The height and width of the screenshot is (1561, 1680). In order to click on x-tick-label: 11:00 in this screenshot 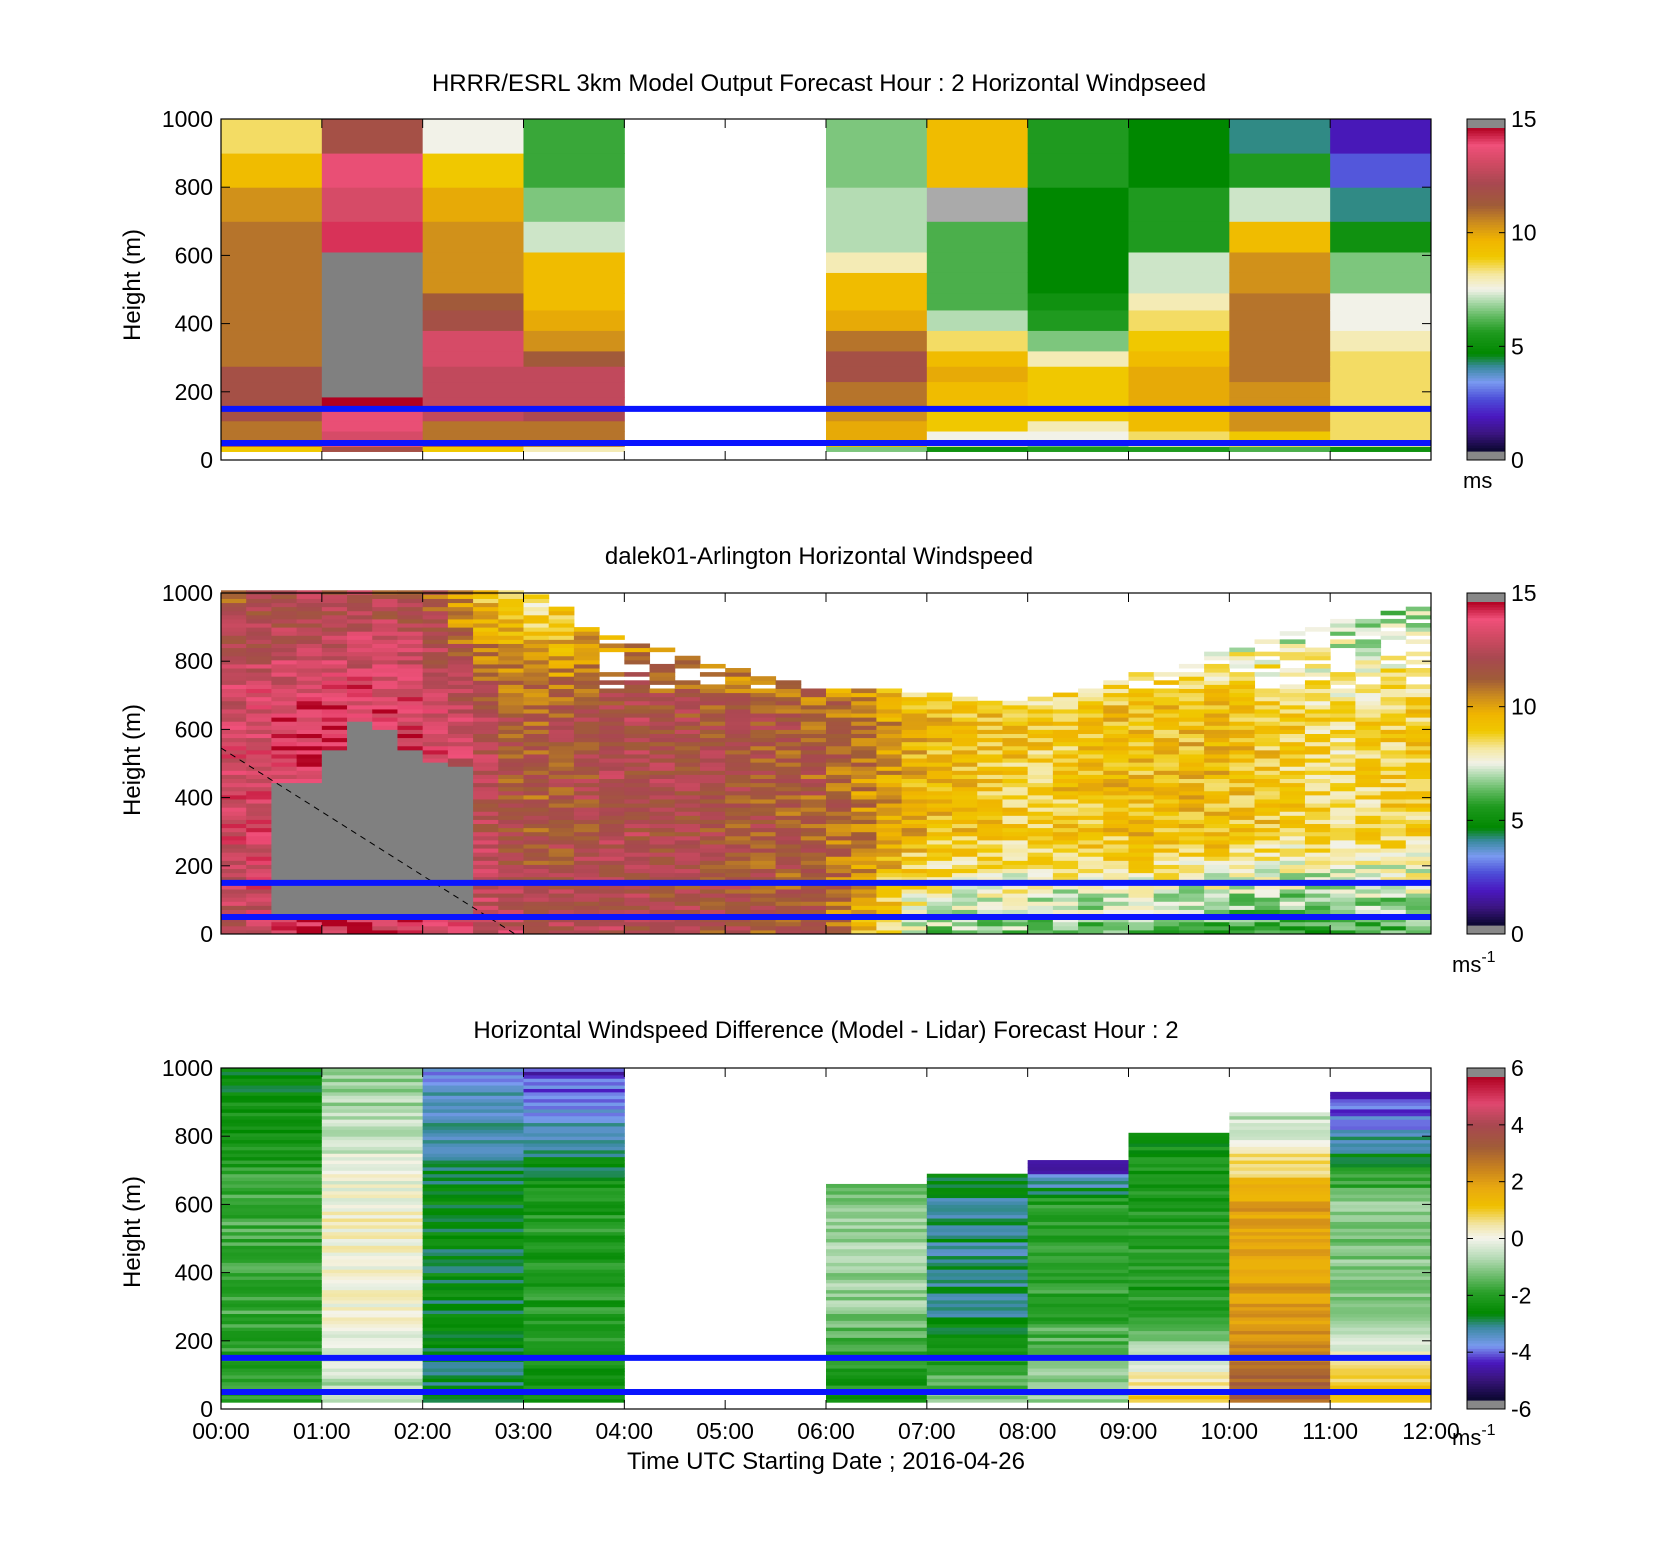, I will do `click(1330, 1431)`.